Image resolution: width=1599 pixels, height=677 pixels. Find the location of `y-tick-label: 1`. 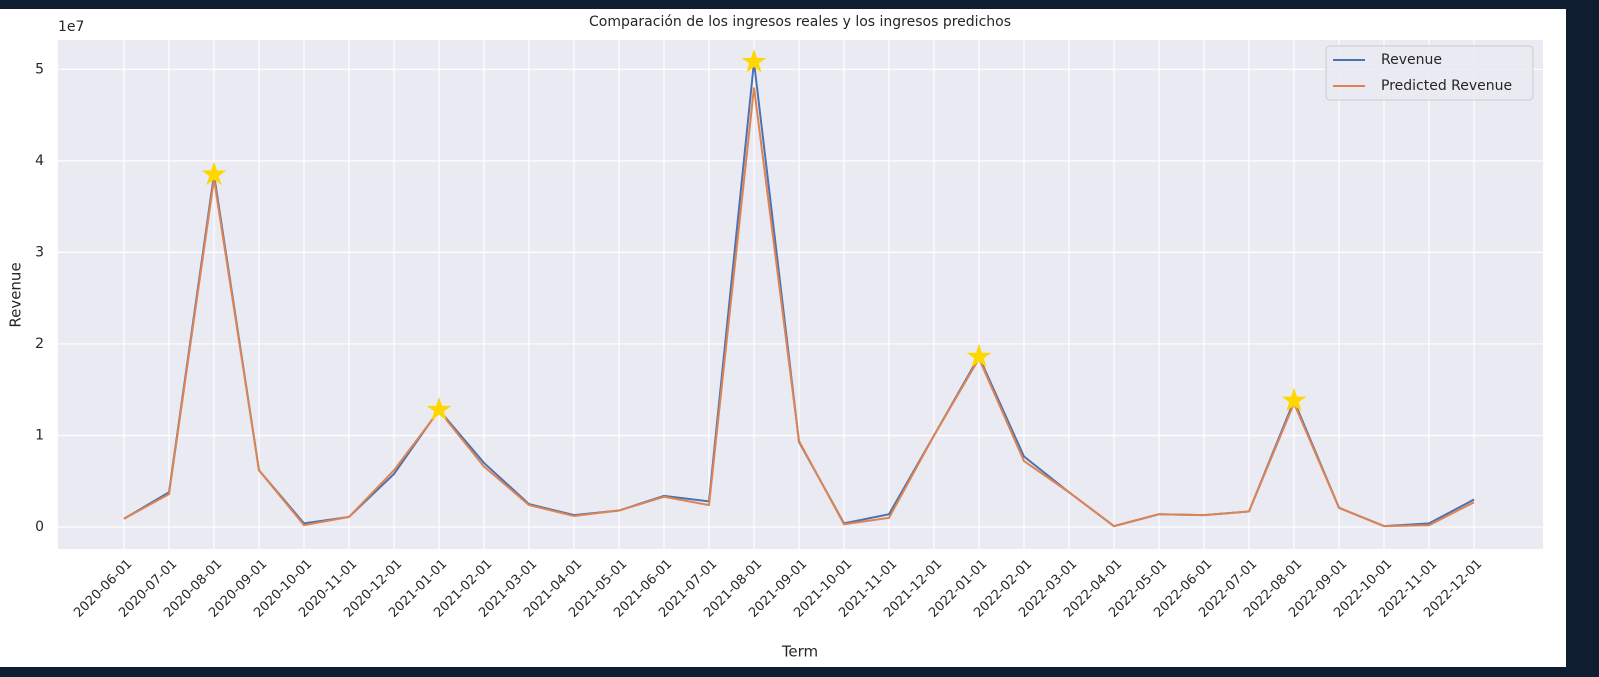

y-tick-label: 1 is located at coordinates (39, 435).